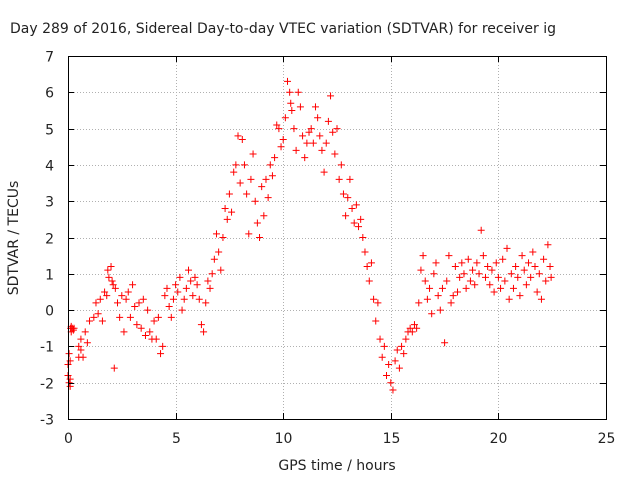 The height and width of the screenshot is (480, 640). I want to click on y-tick-label: 5, so click(49, 131).